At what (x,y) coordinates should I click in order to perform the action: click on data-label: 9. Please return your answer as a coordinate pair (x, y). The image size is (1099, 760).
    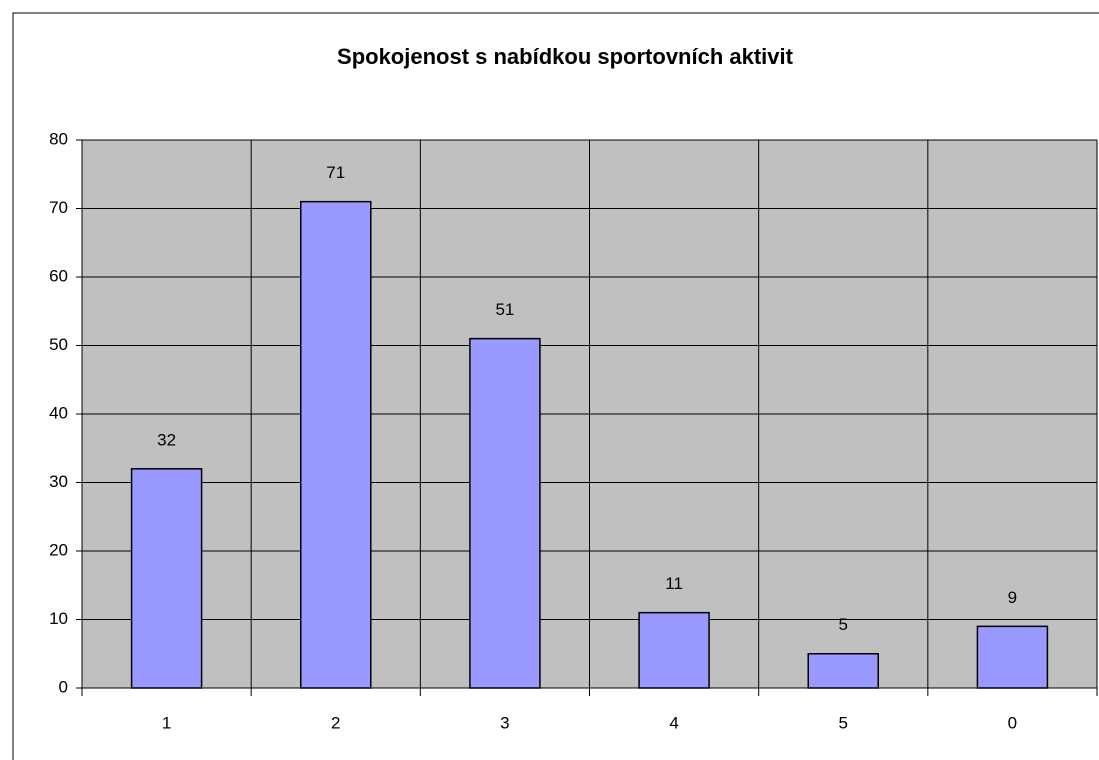
    Looking at the image, I should click on (1012, 597).